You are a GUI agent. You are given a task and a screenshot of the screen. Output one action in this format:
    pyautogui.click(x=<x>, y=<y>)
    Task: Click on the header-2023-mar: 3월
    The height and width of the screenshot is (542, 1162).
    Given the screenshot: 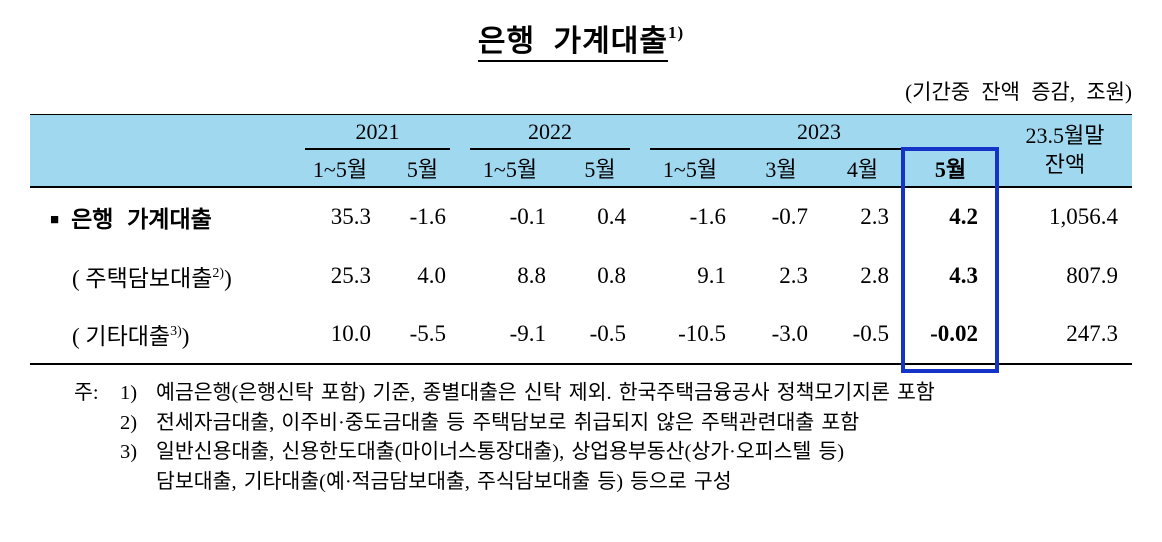 What is the action you would take?
    pyautogui.click(x=781, y=168)
    